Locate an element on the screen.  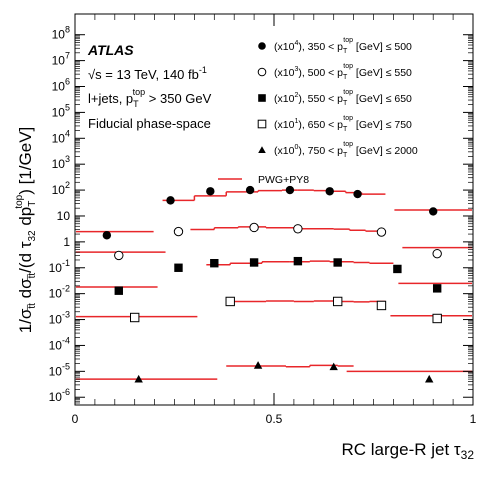
y-tick-label: 10⁵ is located at coordinates (61, 110).